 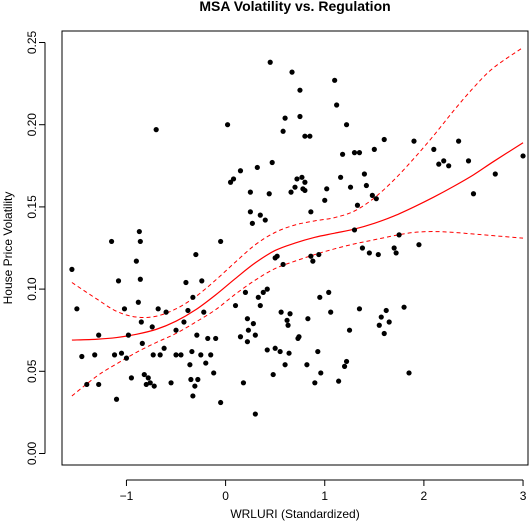 What do you see at coordinates (323, 491) in the screenshot?
I see `x-axis: −1 0 1 2 3` at bounding box center [323, 491].